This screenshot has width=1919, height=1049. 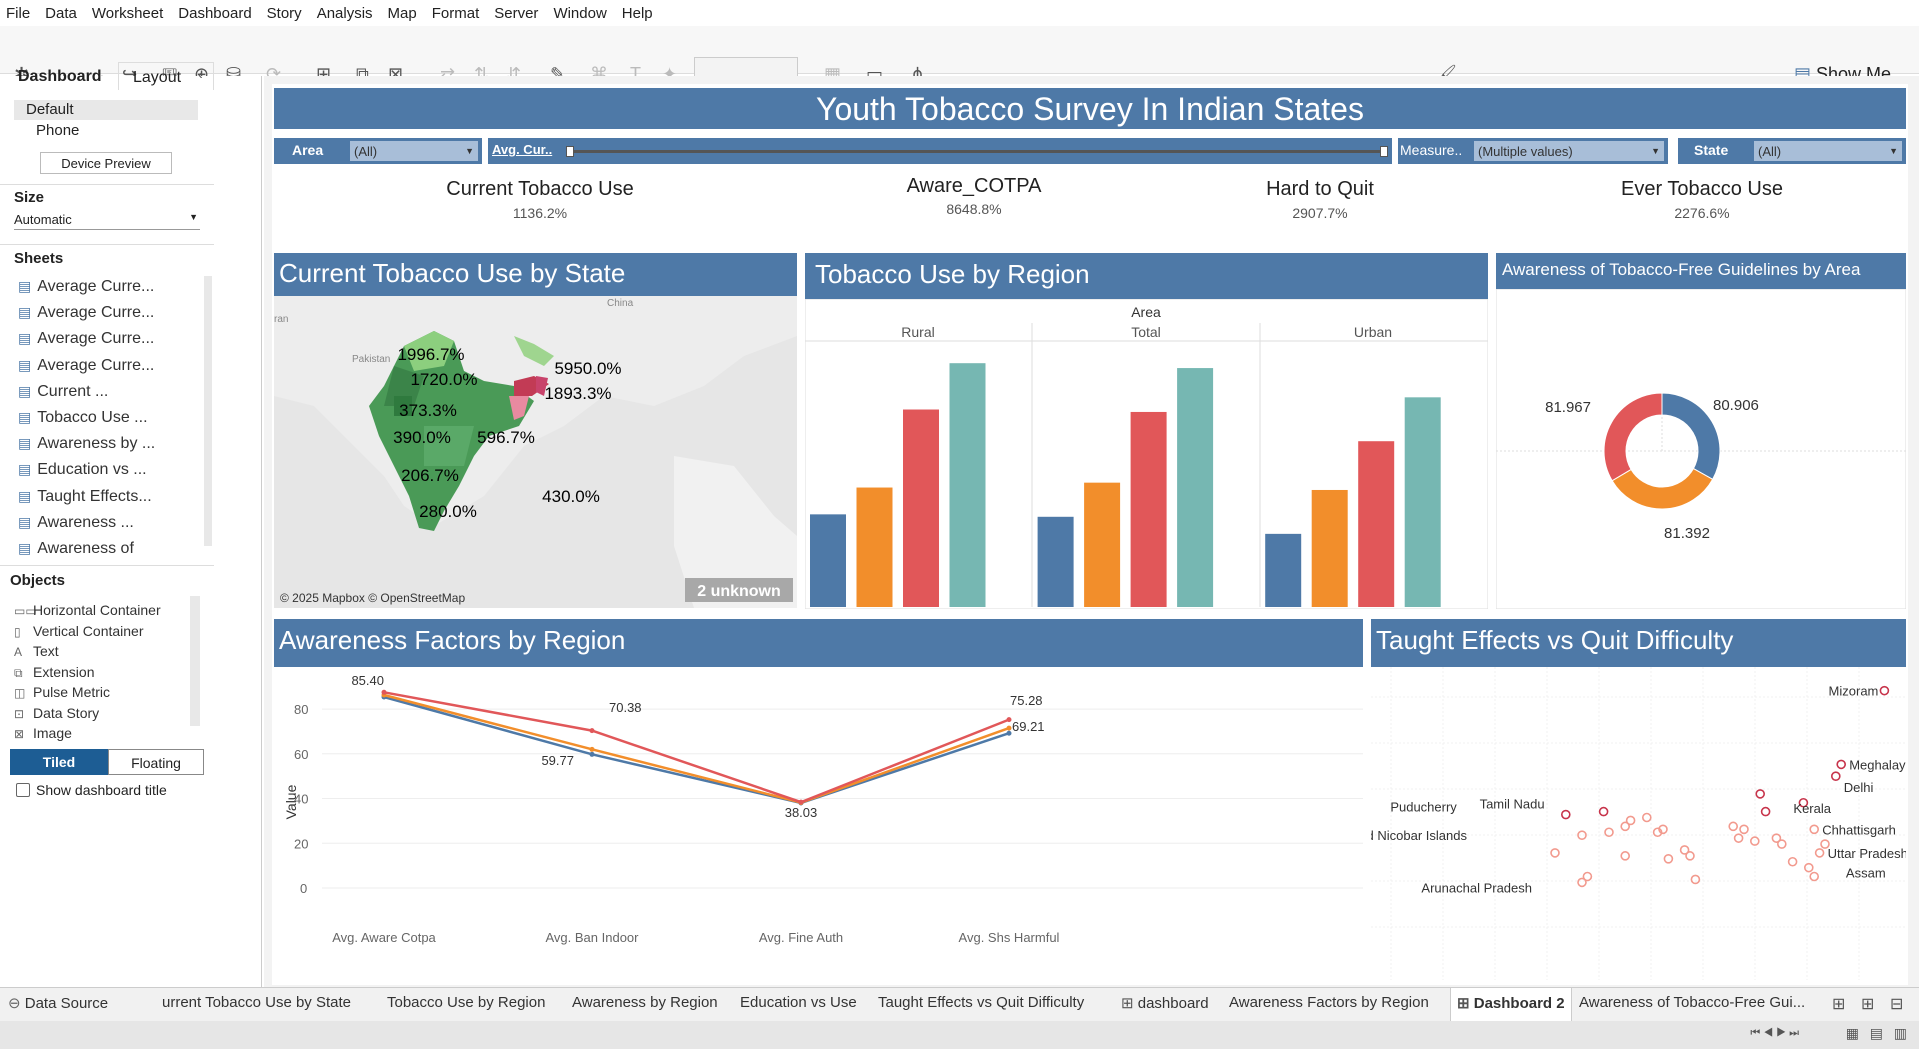 I want to click on sheet-tab: Taught Effects vs Quit Difficulty, so click(x=981, y=1002).